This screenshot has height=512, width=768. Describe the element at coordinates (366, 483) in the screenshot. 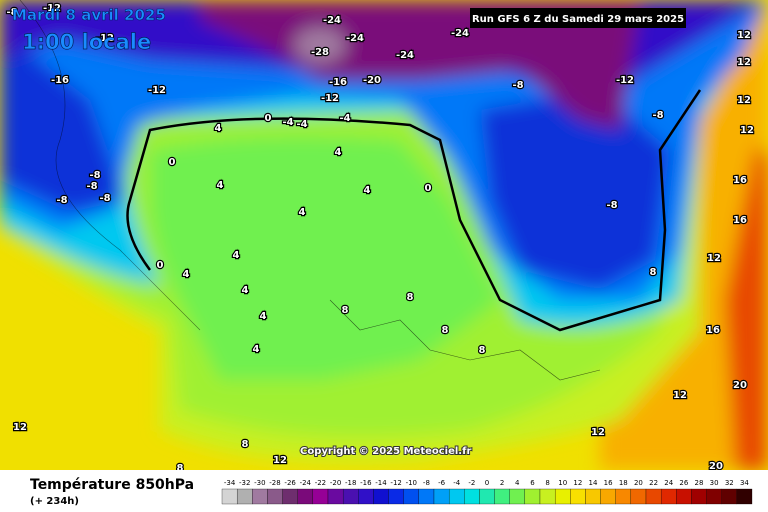

I see `legend-label: -16` at that location.